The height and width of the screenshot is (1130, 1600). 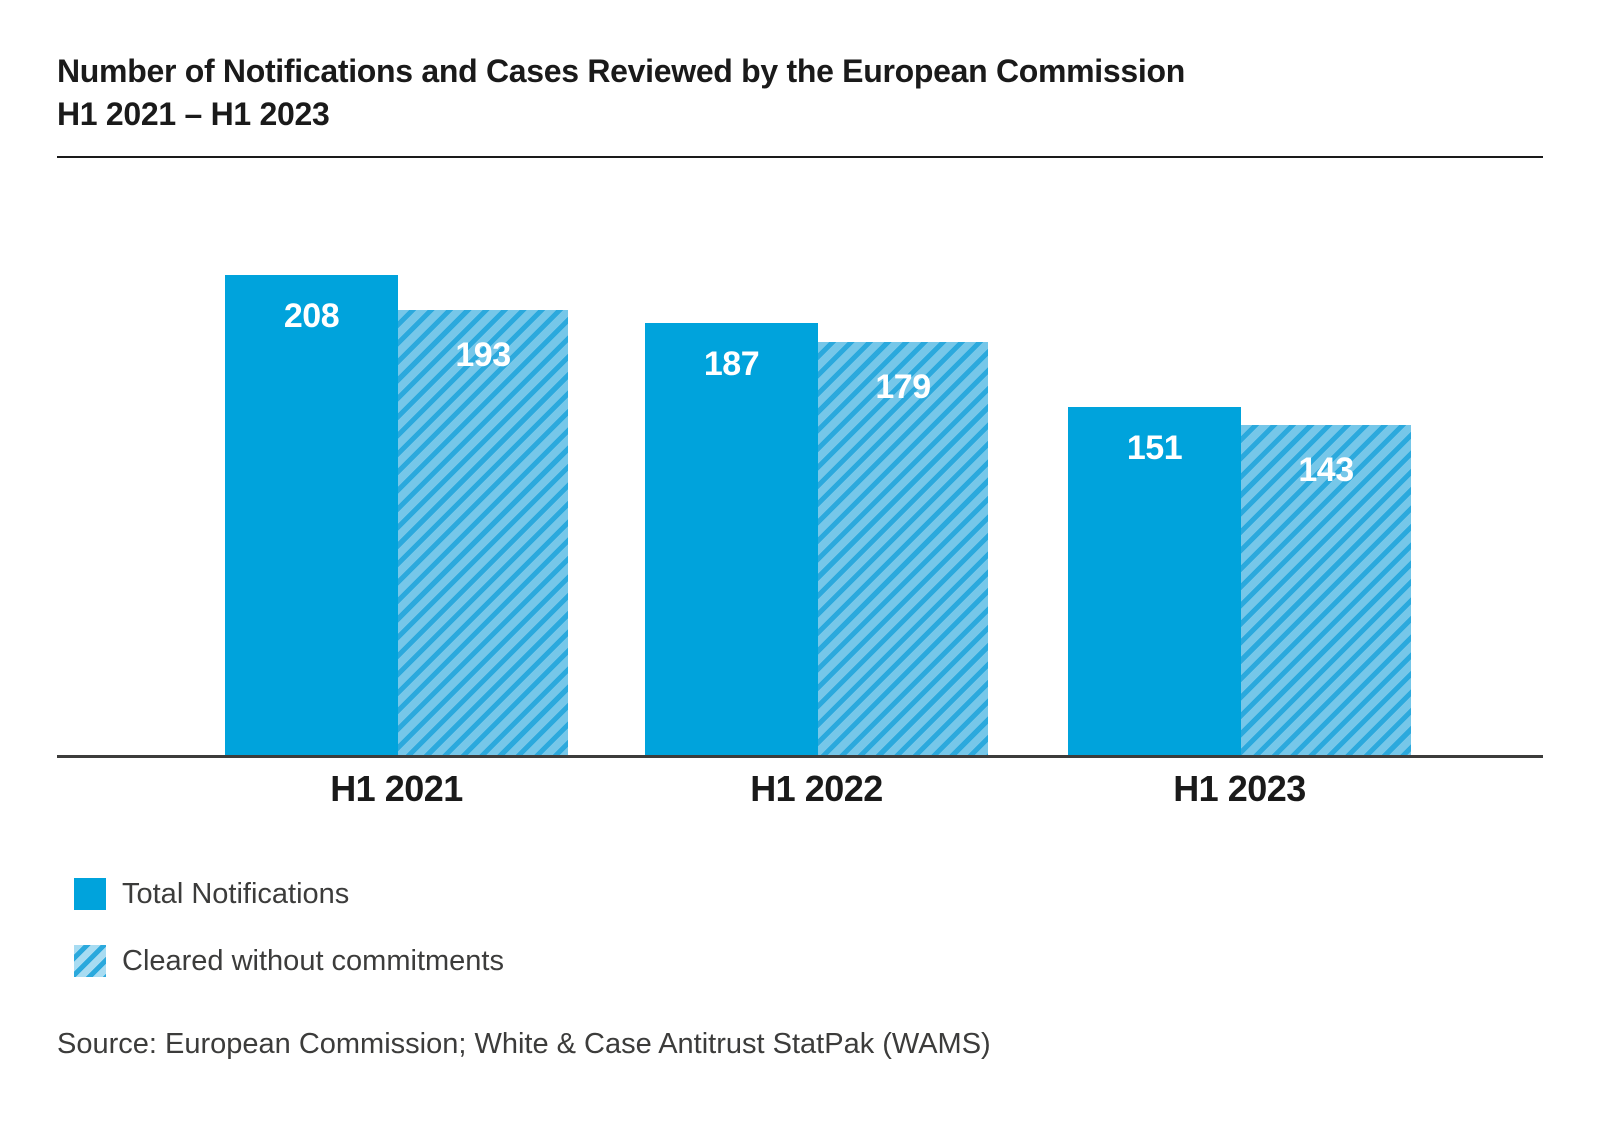 I want to click on bar-hatched-h1-2022: 179, so click(x=903, y=548).